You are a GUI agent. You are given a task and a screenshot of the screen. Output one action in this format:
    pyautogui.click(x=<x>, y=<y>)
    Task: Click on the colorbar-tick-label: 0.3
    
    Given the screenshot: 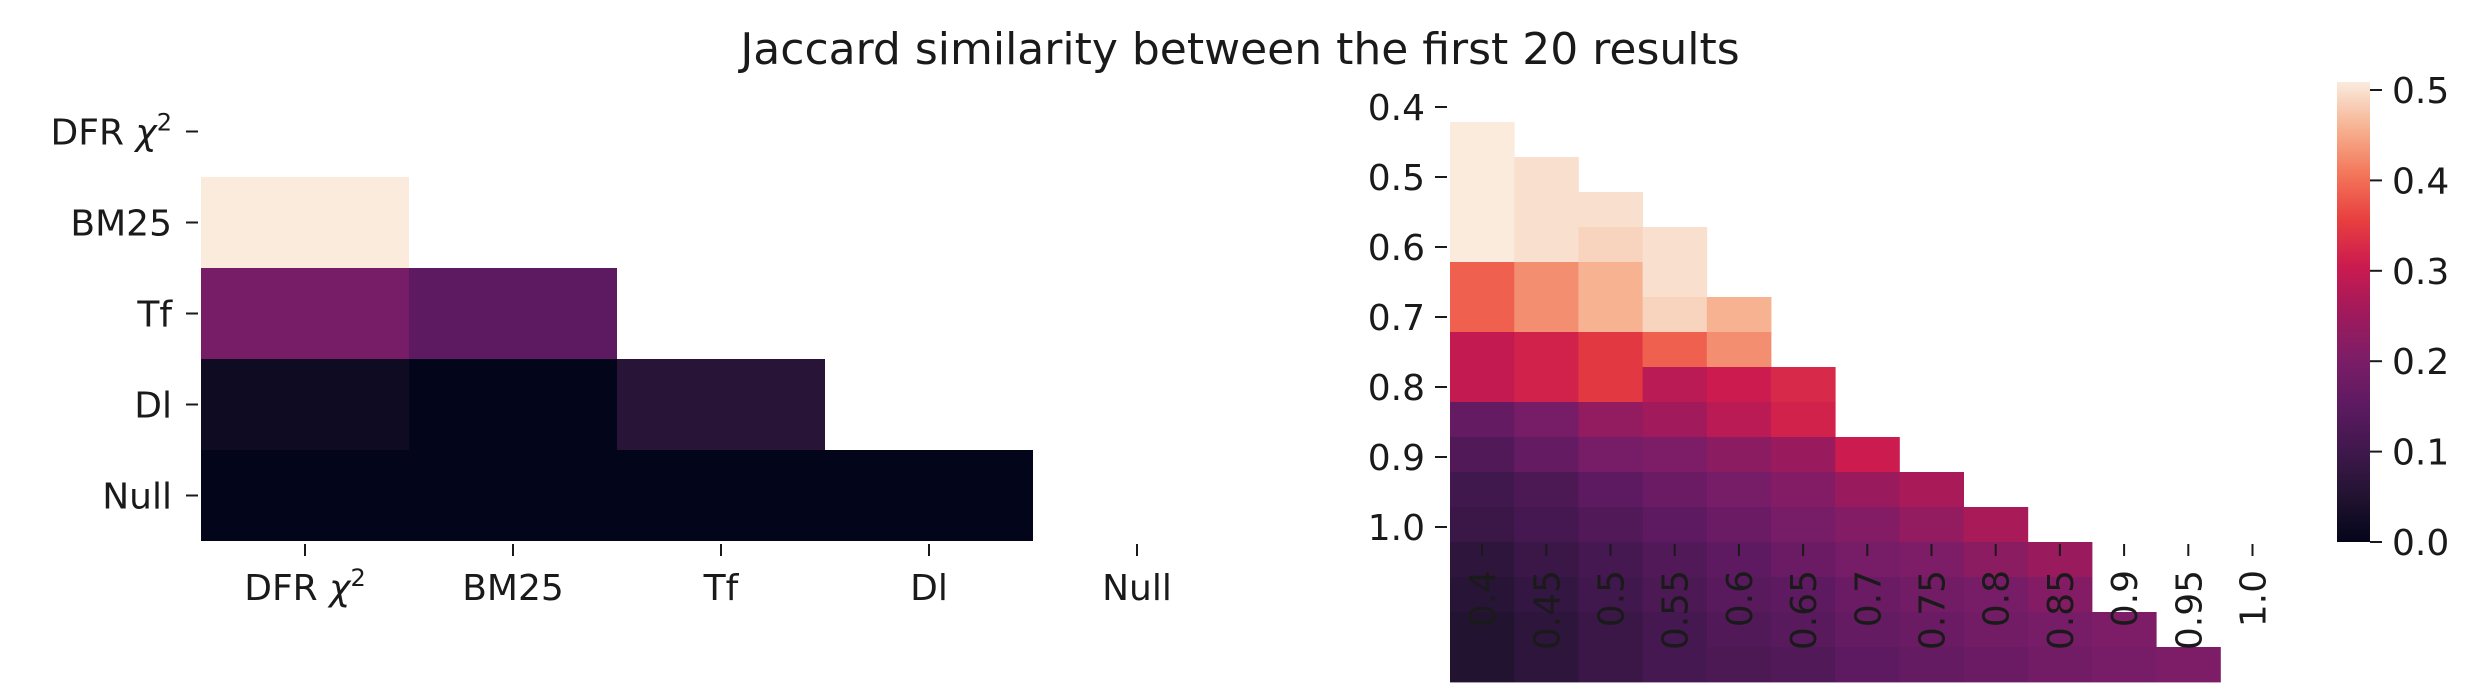 What is the action you would take?
    pyautogui.click(x=2420, y=272)
    